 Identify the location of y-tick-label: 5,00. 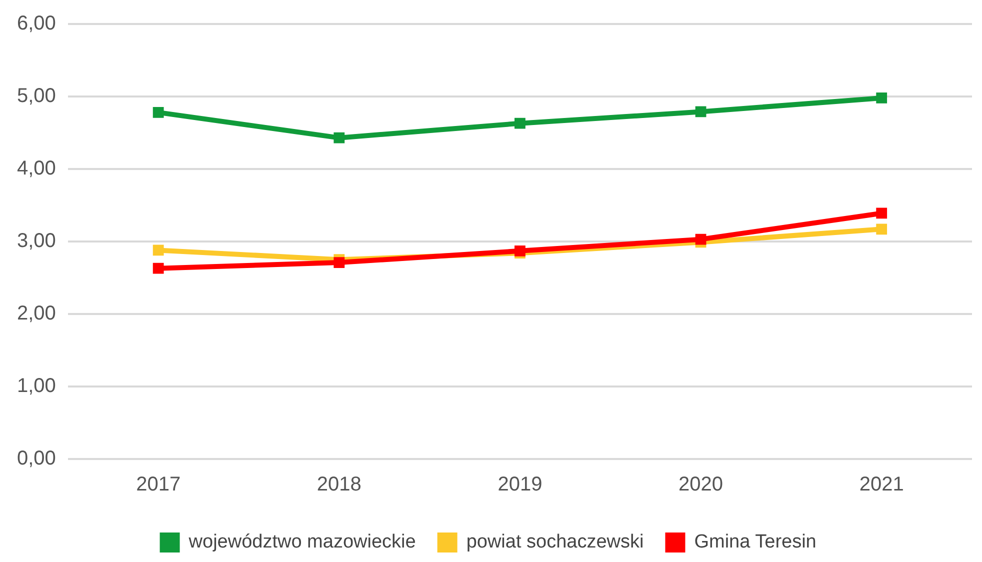
(36, 96).